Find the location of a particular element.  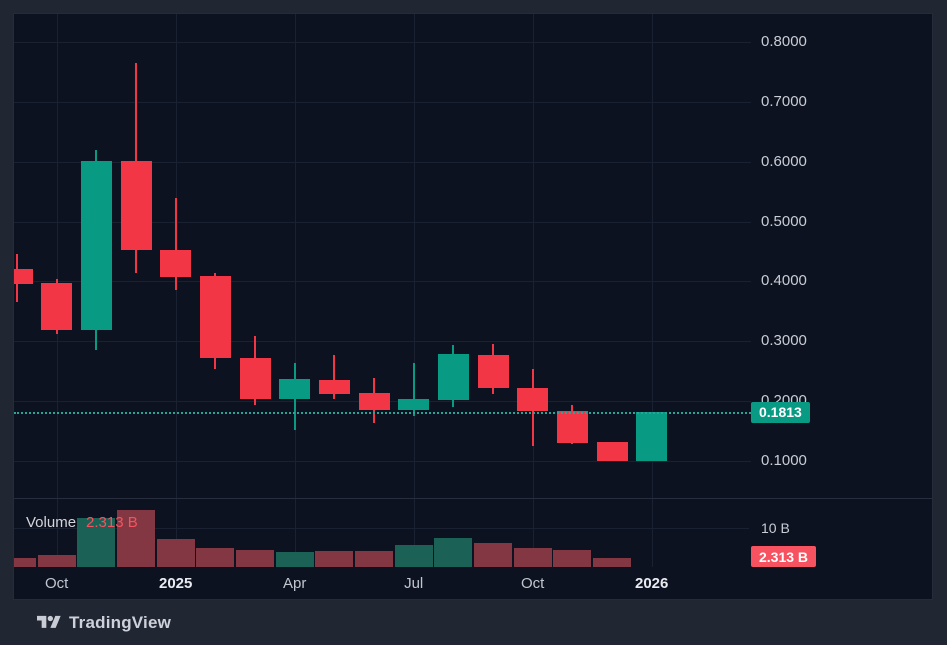

volume-gridline is located at coordinates (381, 528).